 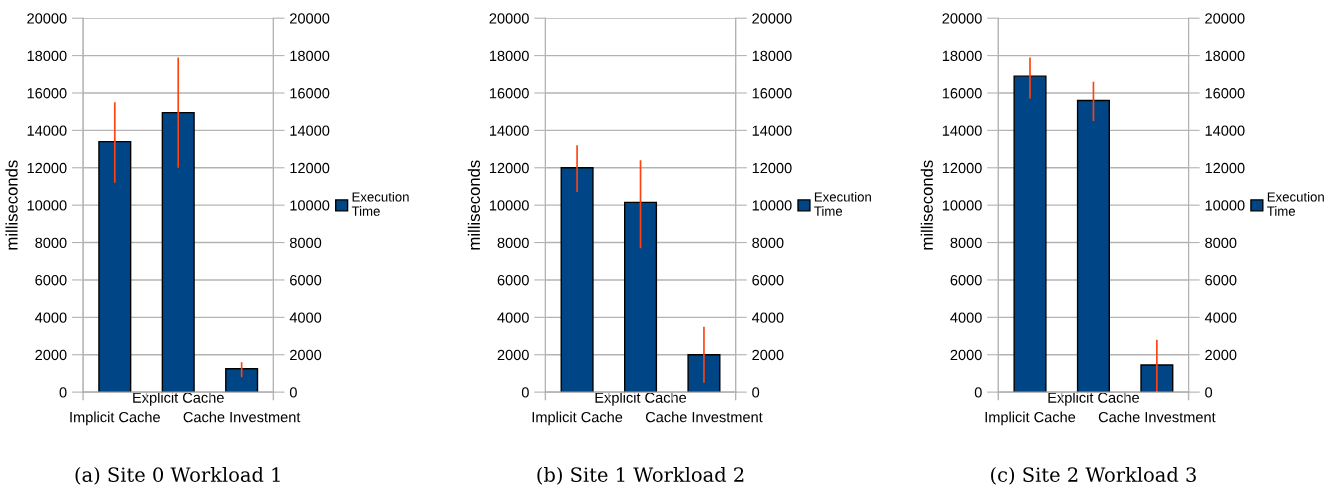 What do you see at coordinates (1093, 475) in the screenshot?
I see `text: (c) Site 2 Workload 3` at bounding box center [1093, 475].